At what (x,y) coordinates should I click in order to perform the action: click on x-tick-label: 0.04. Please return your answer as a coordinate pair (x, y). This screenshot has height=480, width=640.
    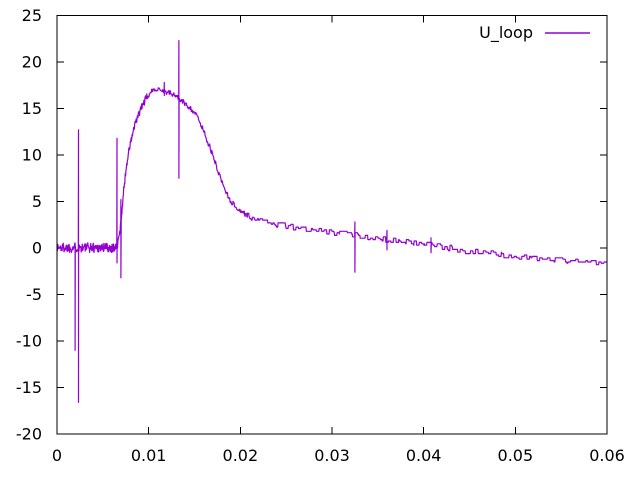
    Looking at the image, I should click on (424, 455).